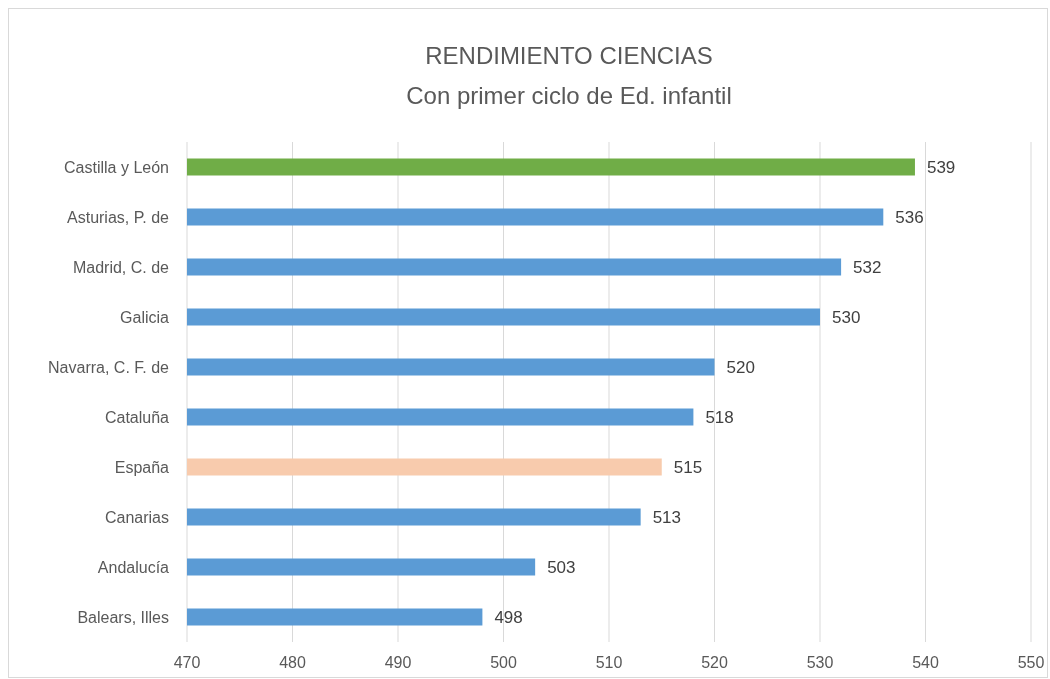 This screenshot has height=679, width=1050. I want to click on y-tick-label: Galicia, so click(145, 317).